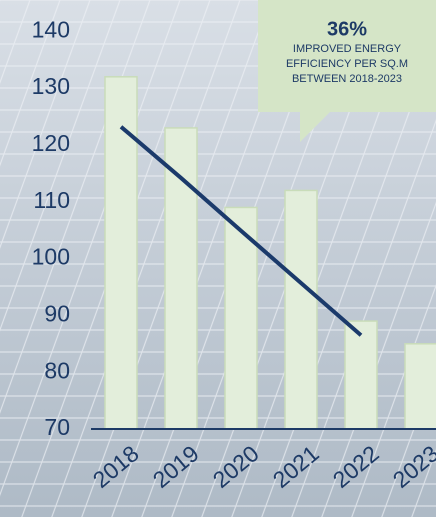 Image resolution: width=436 pixels, height=517 pixels. Describe the element at coordinates (347, 29) in the screenshot. I see `callout-headline: 36%` at that location.